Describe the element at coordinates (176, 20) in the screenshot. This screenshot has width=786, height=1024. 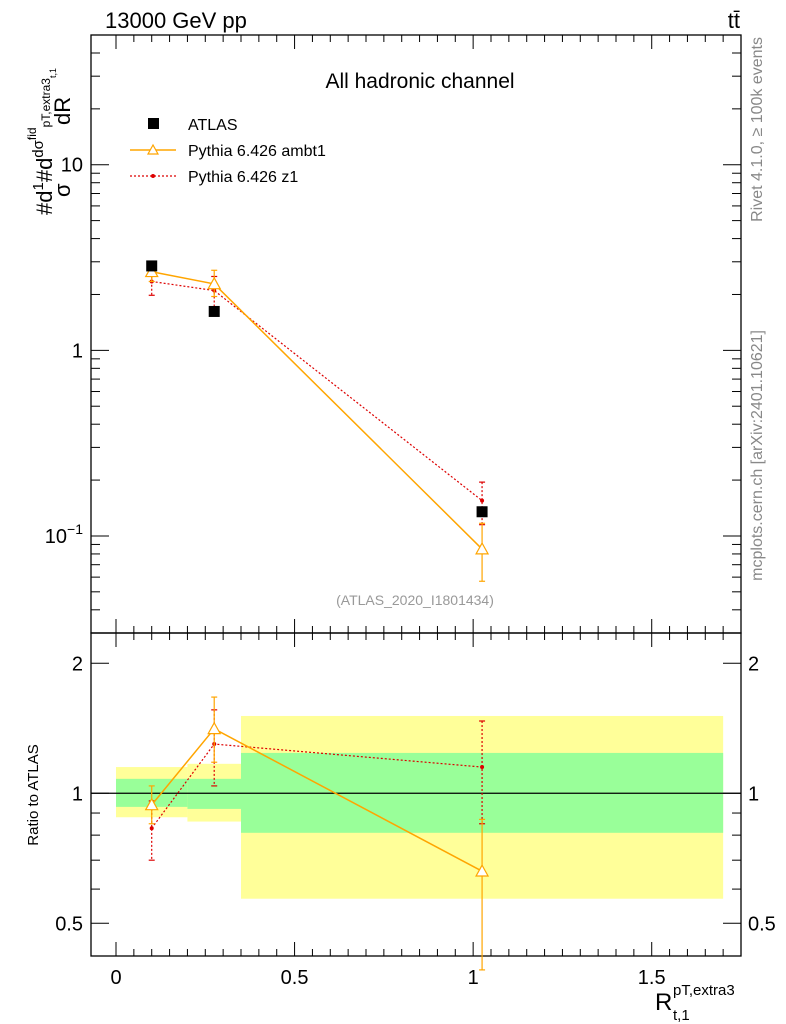
I see `energy-label: 13000 GeV pp` at that location.